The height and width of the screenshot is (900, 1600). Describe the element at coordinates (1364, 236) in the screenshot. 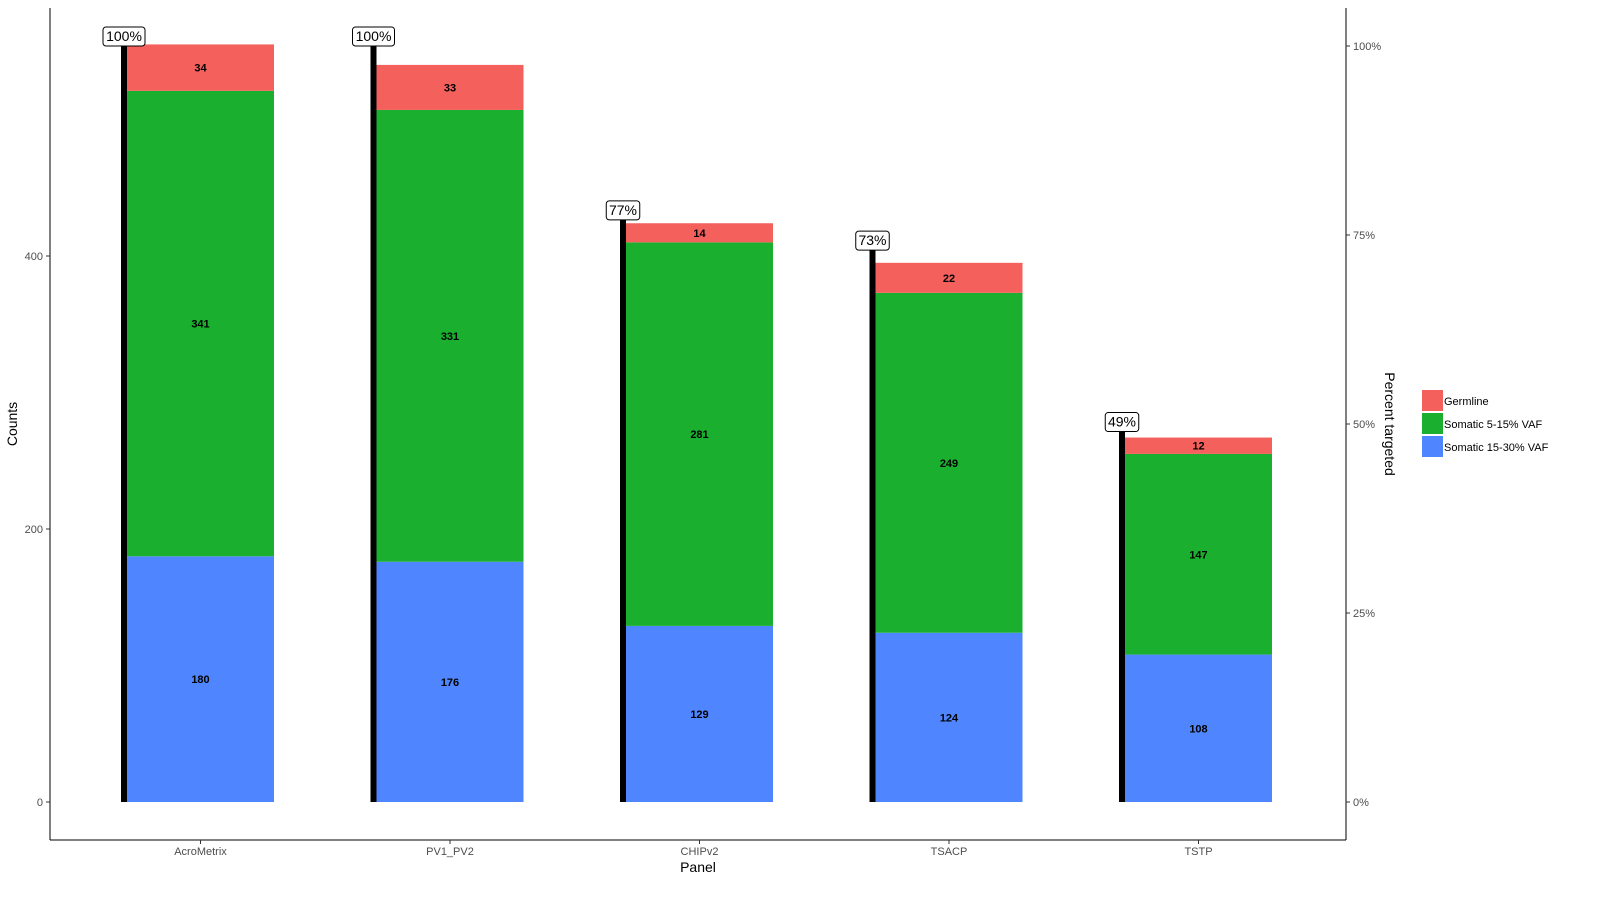

I see `y2-tick-label: 75%` at that location.